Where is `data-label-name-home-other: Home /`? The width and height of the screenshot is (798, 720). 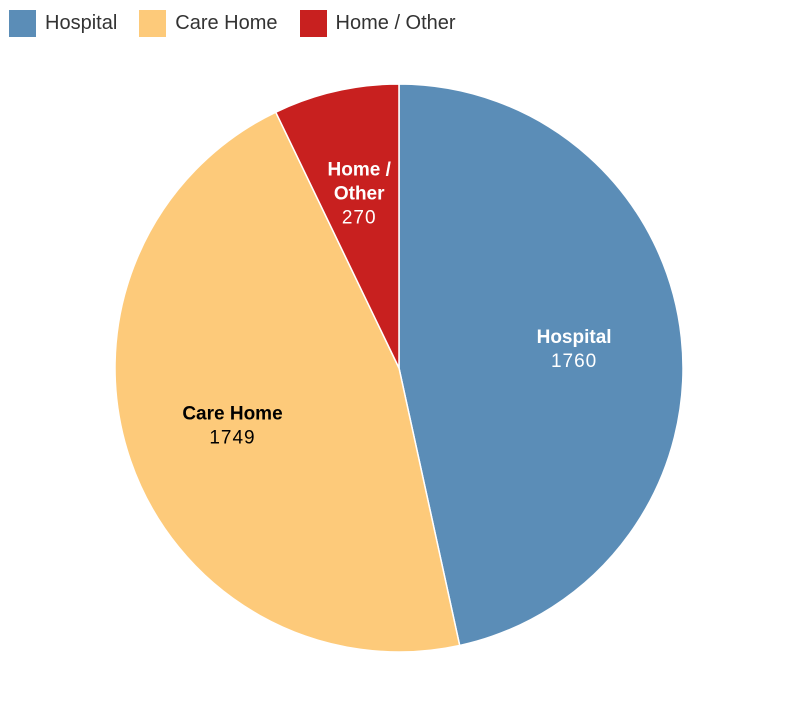
data-label-name-home-other: Home / is located at coordinates (360, 170).